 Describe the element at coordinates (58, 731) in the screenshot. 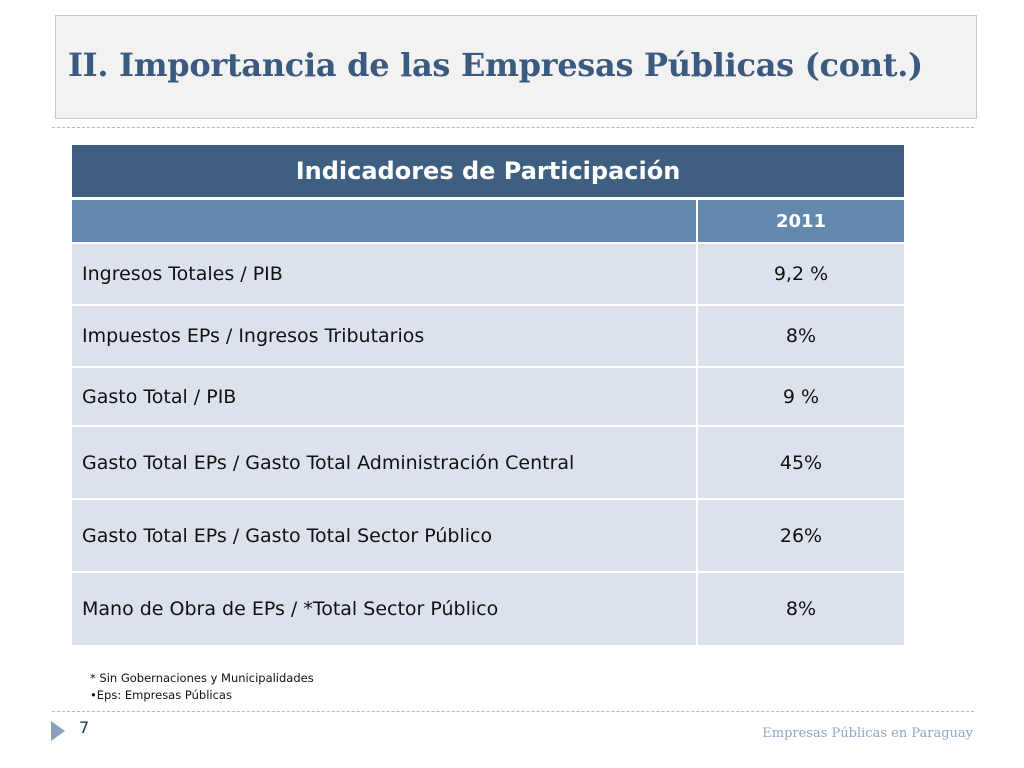

I see `triangle-arrow-icon` at that location.